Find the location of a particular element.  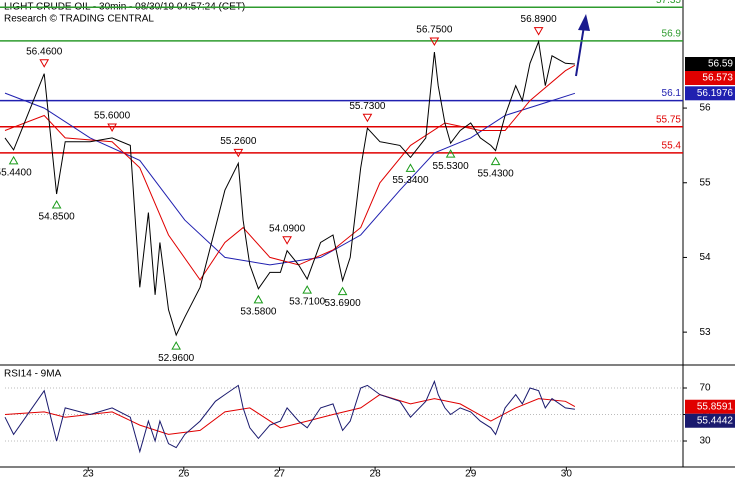

last-value-label: 55.4442 is located at coordinates (715, 420).